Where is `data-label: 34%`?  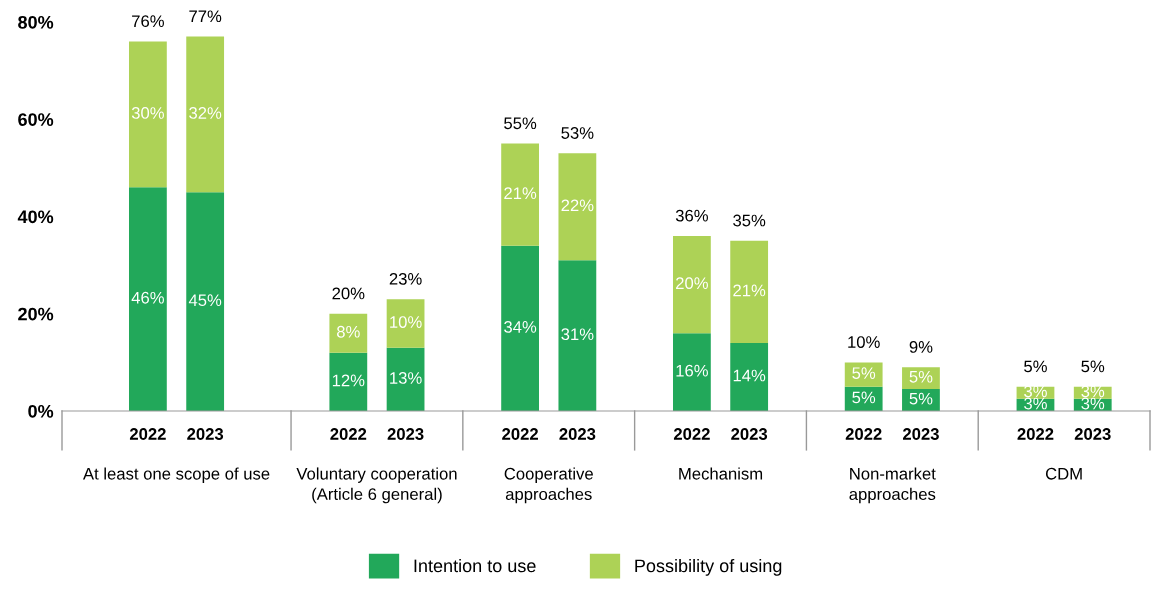 data-label: 34% is located at coordinates (520, 327).